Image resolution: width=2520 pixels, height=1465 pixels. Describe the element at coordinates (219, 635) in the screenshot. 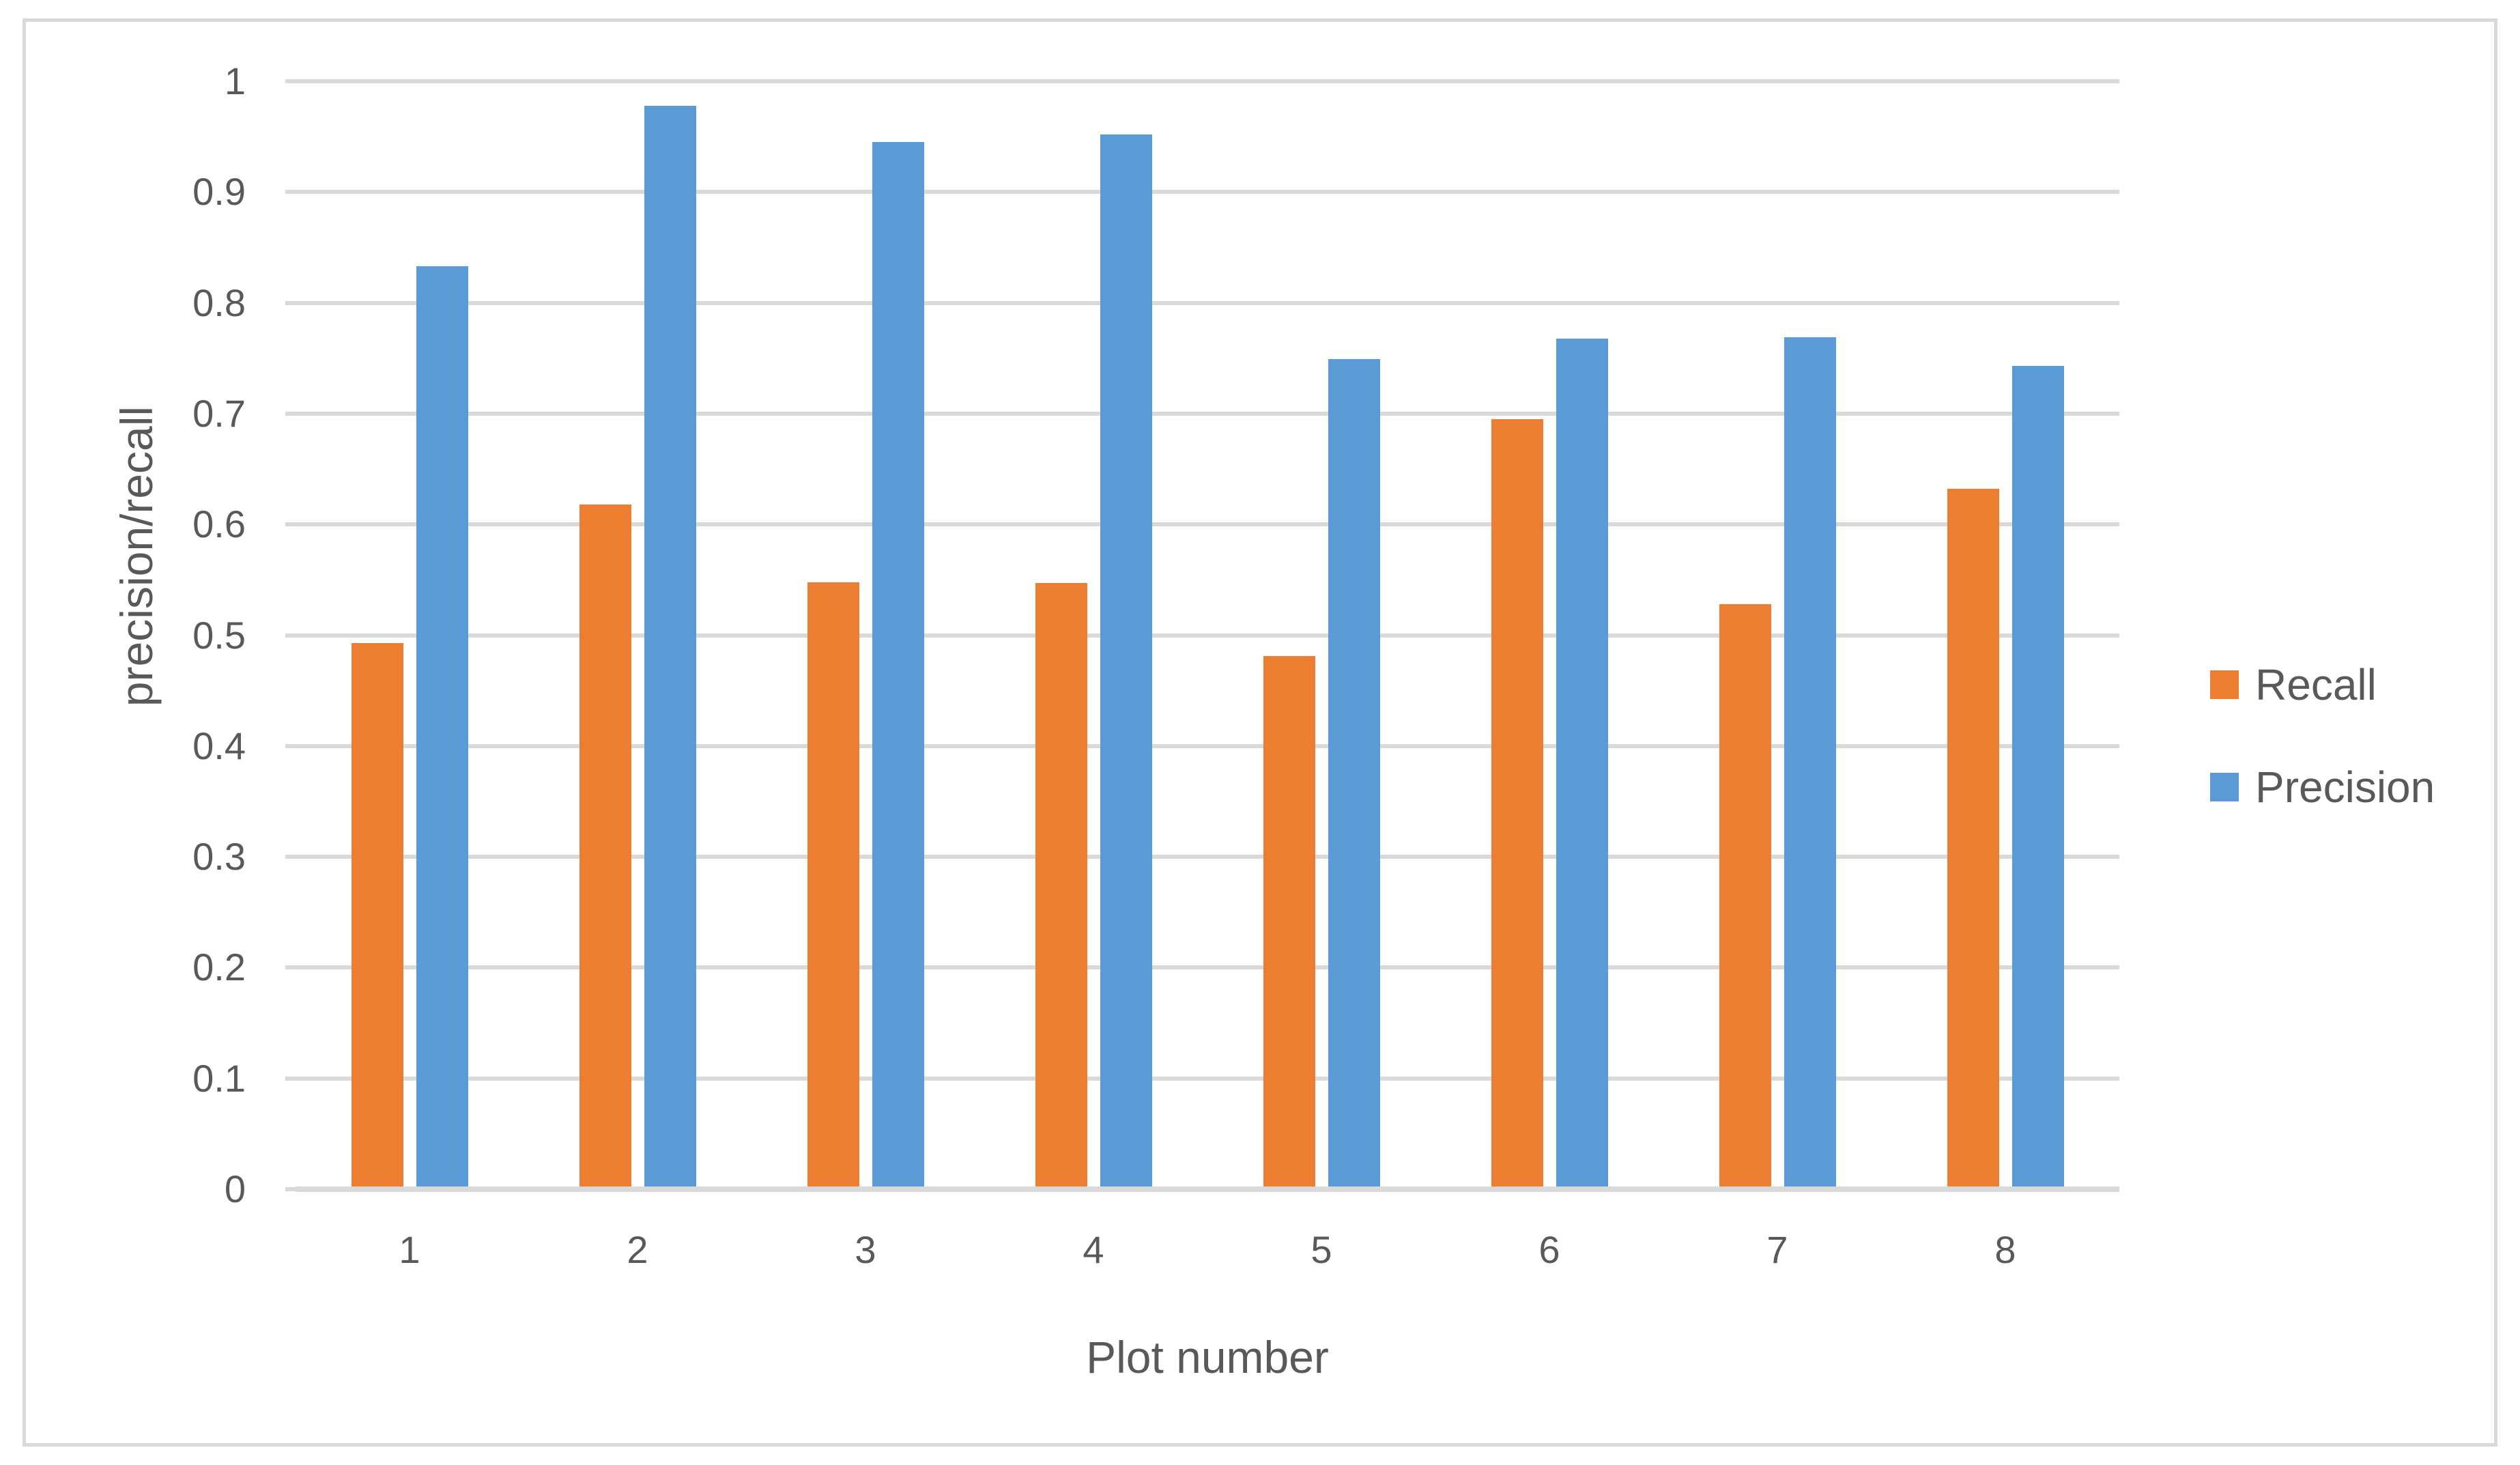

I see `y-tick-label: 0.5` at that location.